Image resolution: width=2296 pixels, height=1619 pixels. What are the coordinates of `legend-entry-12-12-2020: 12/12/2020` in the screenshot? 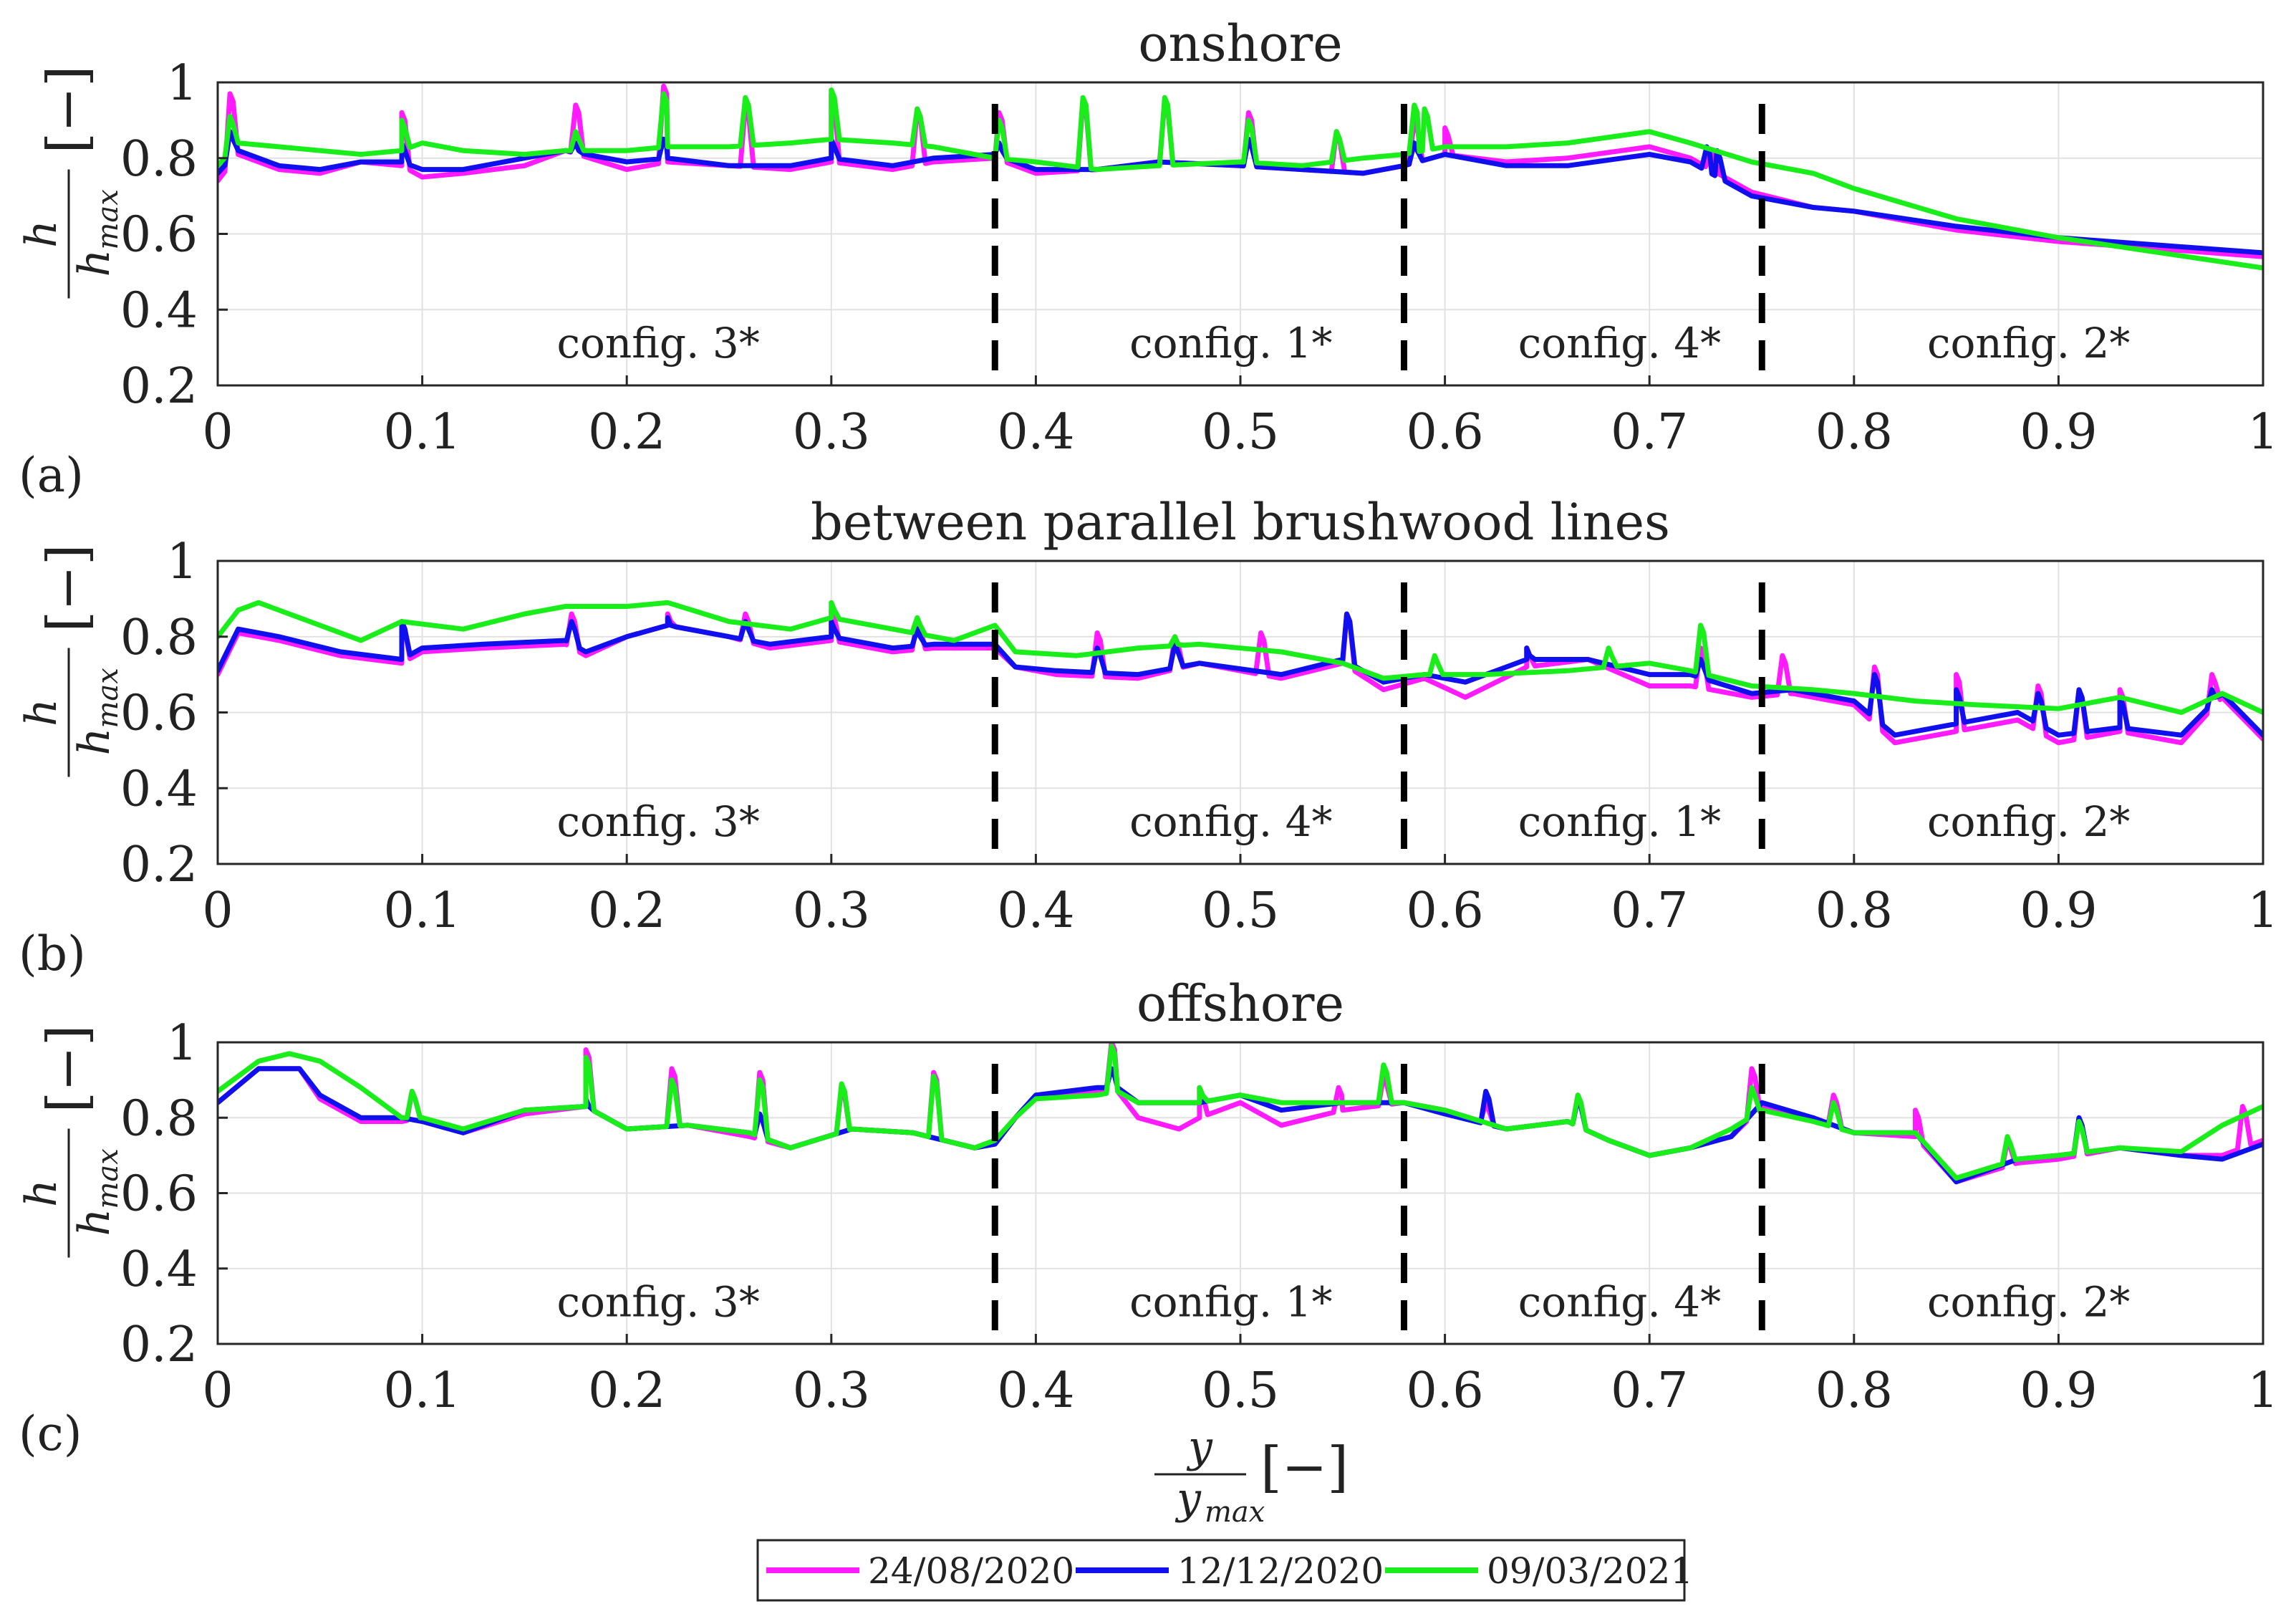 It's located at (1230, 1571).